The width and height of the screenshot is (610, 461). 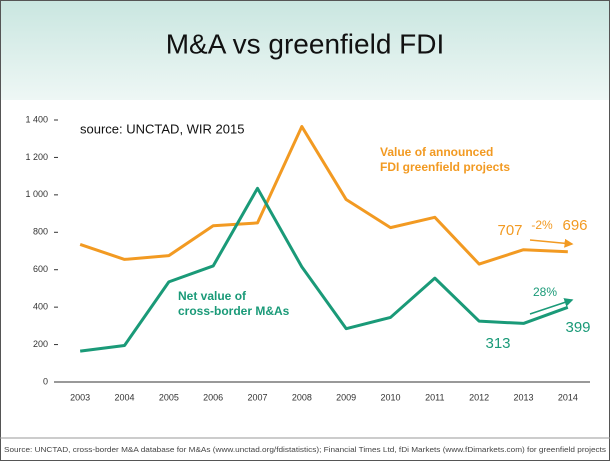 What do you see at coordinates (509, 230) in the screenshot?
I see `data-label: 707` at bounding box center [509, 230].